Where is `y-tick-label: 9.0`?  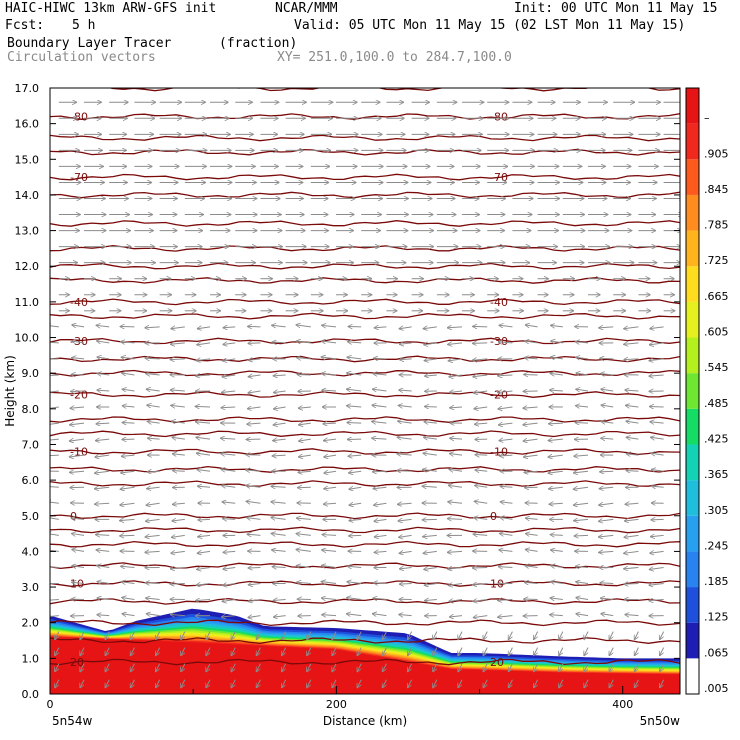
y-tick-label: 9.0 is located at coordinates (31, 373).